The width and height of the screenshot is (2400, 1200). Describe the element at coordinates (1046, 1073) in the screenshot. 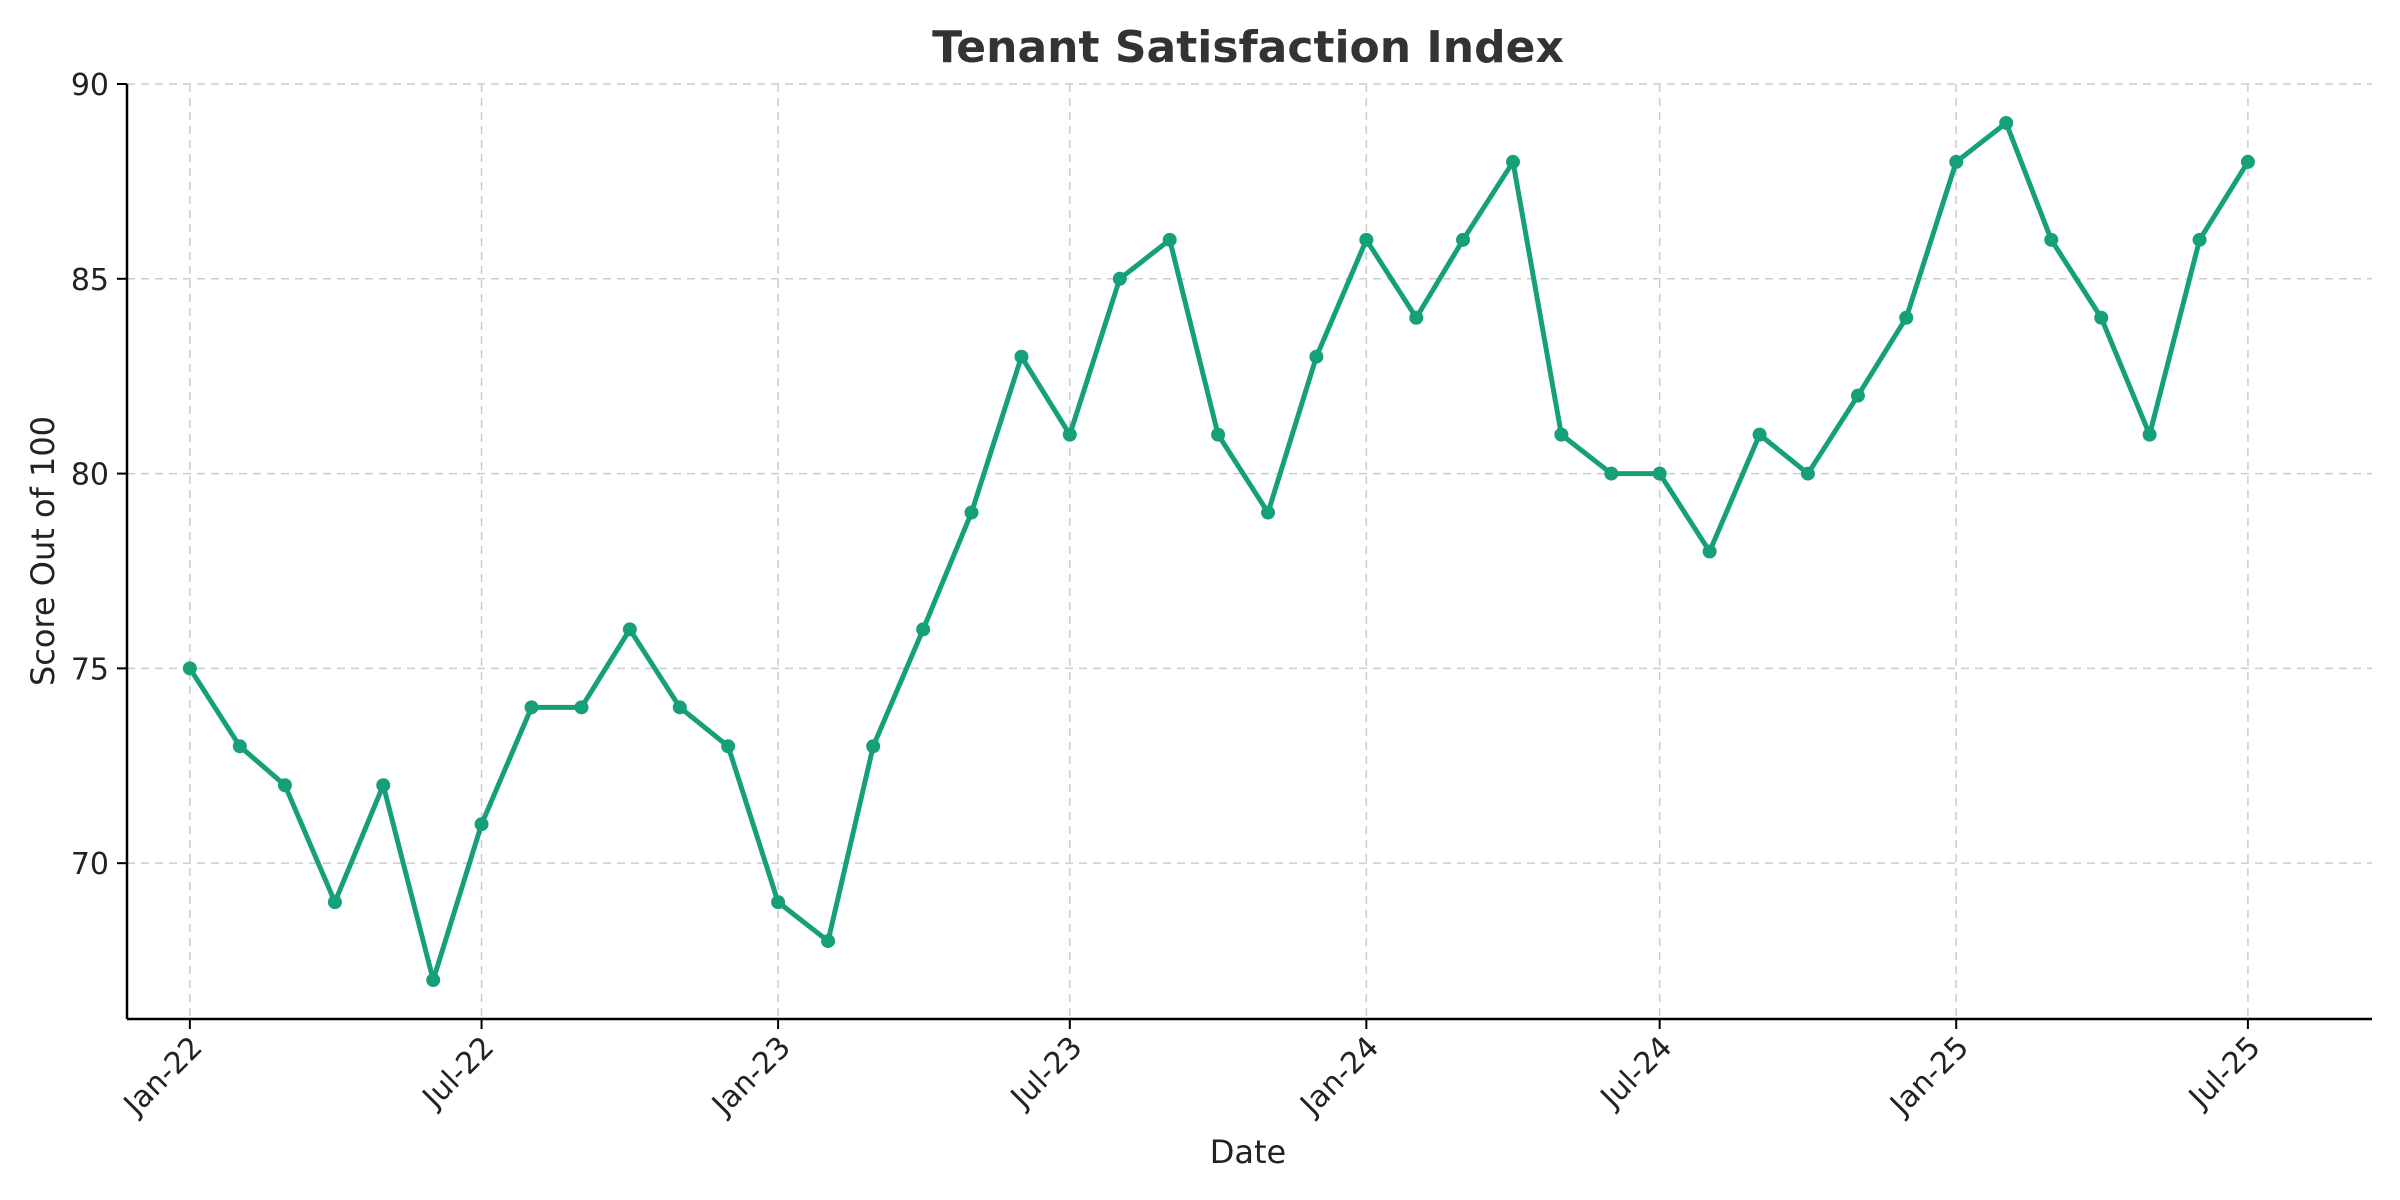

I see `x-tick-label: Jul-23` at that location.